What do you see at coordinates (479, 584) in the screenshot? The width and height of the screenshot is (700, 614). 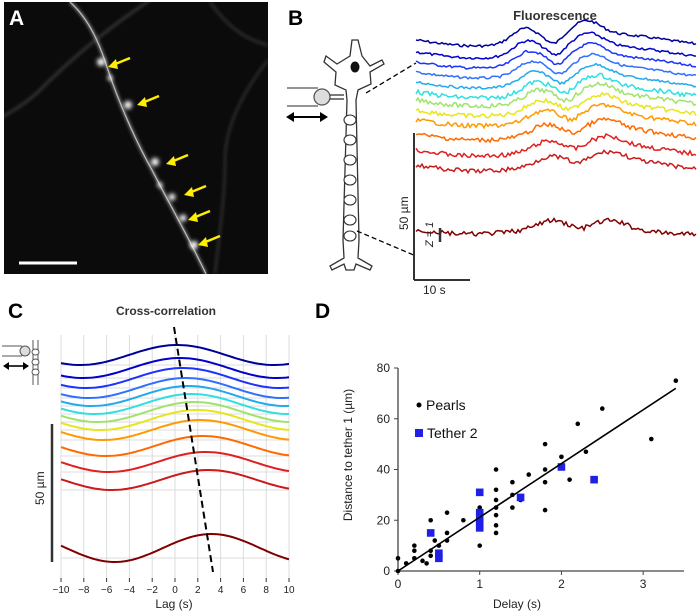 I see `x-tick-label: 1` at bounding box center [479, 584].